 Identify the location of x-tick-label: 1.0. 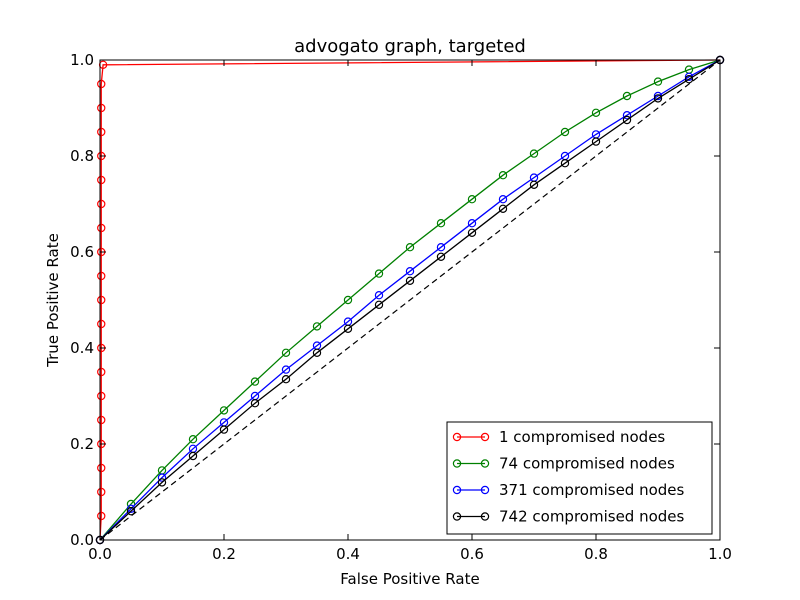
(720, 554).